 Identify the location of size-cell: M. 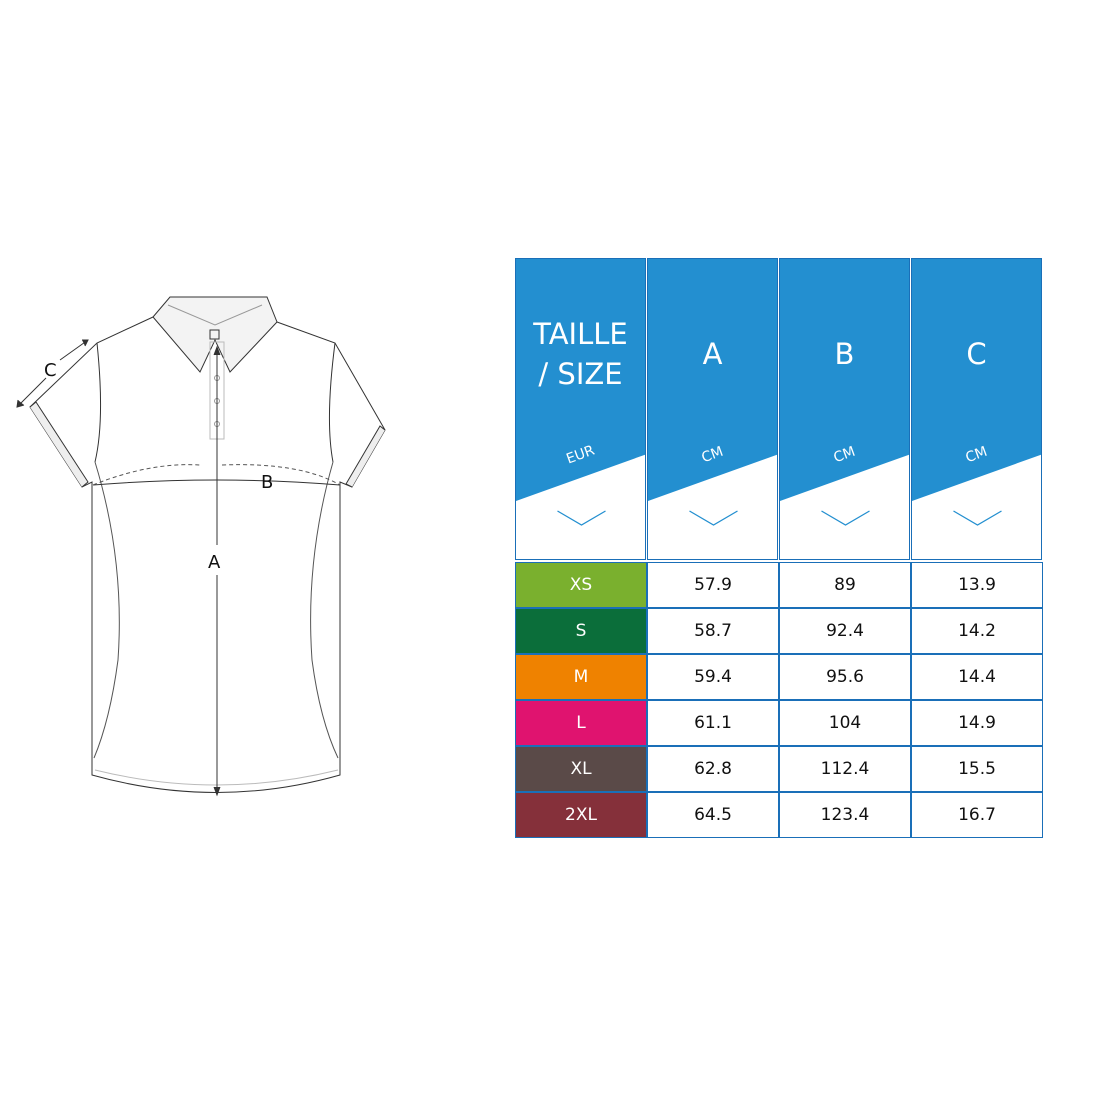
(581, 677).